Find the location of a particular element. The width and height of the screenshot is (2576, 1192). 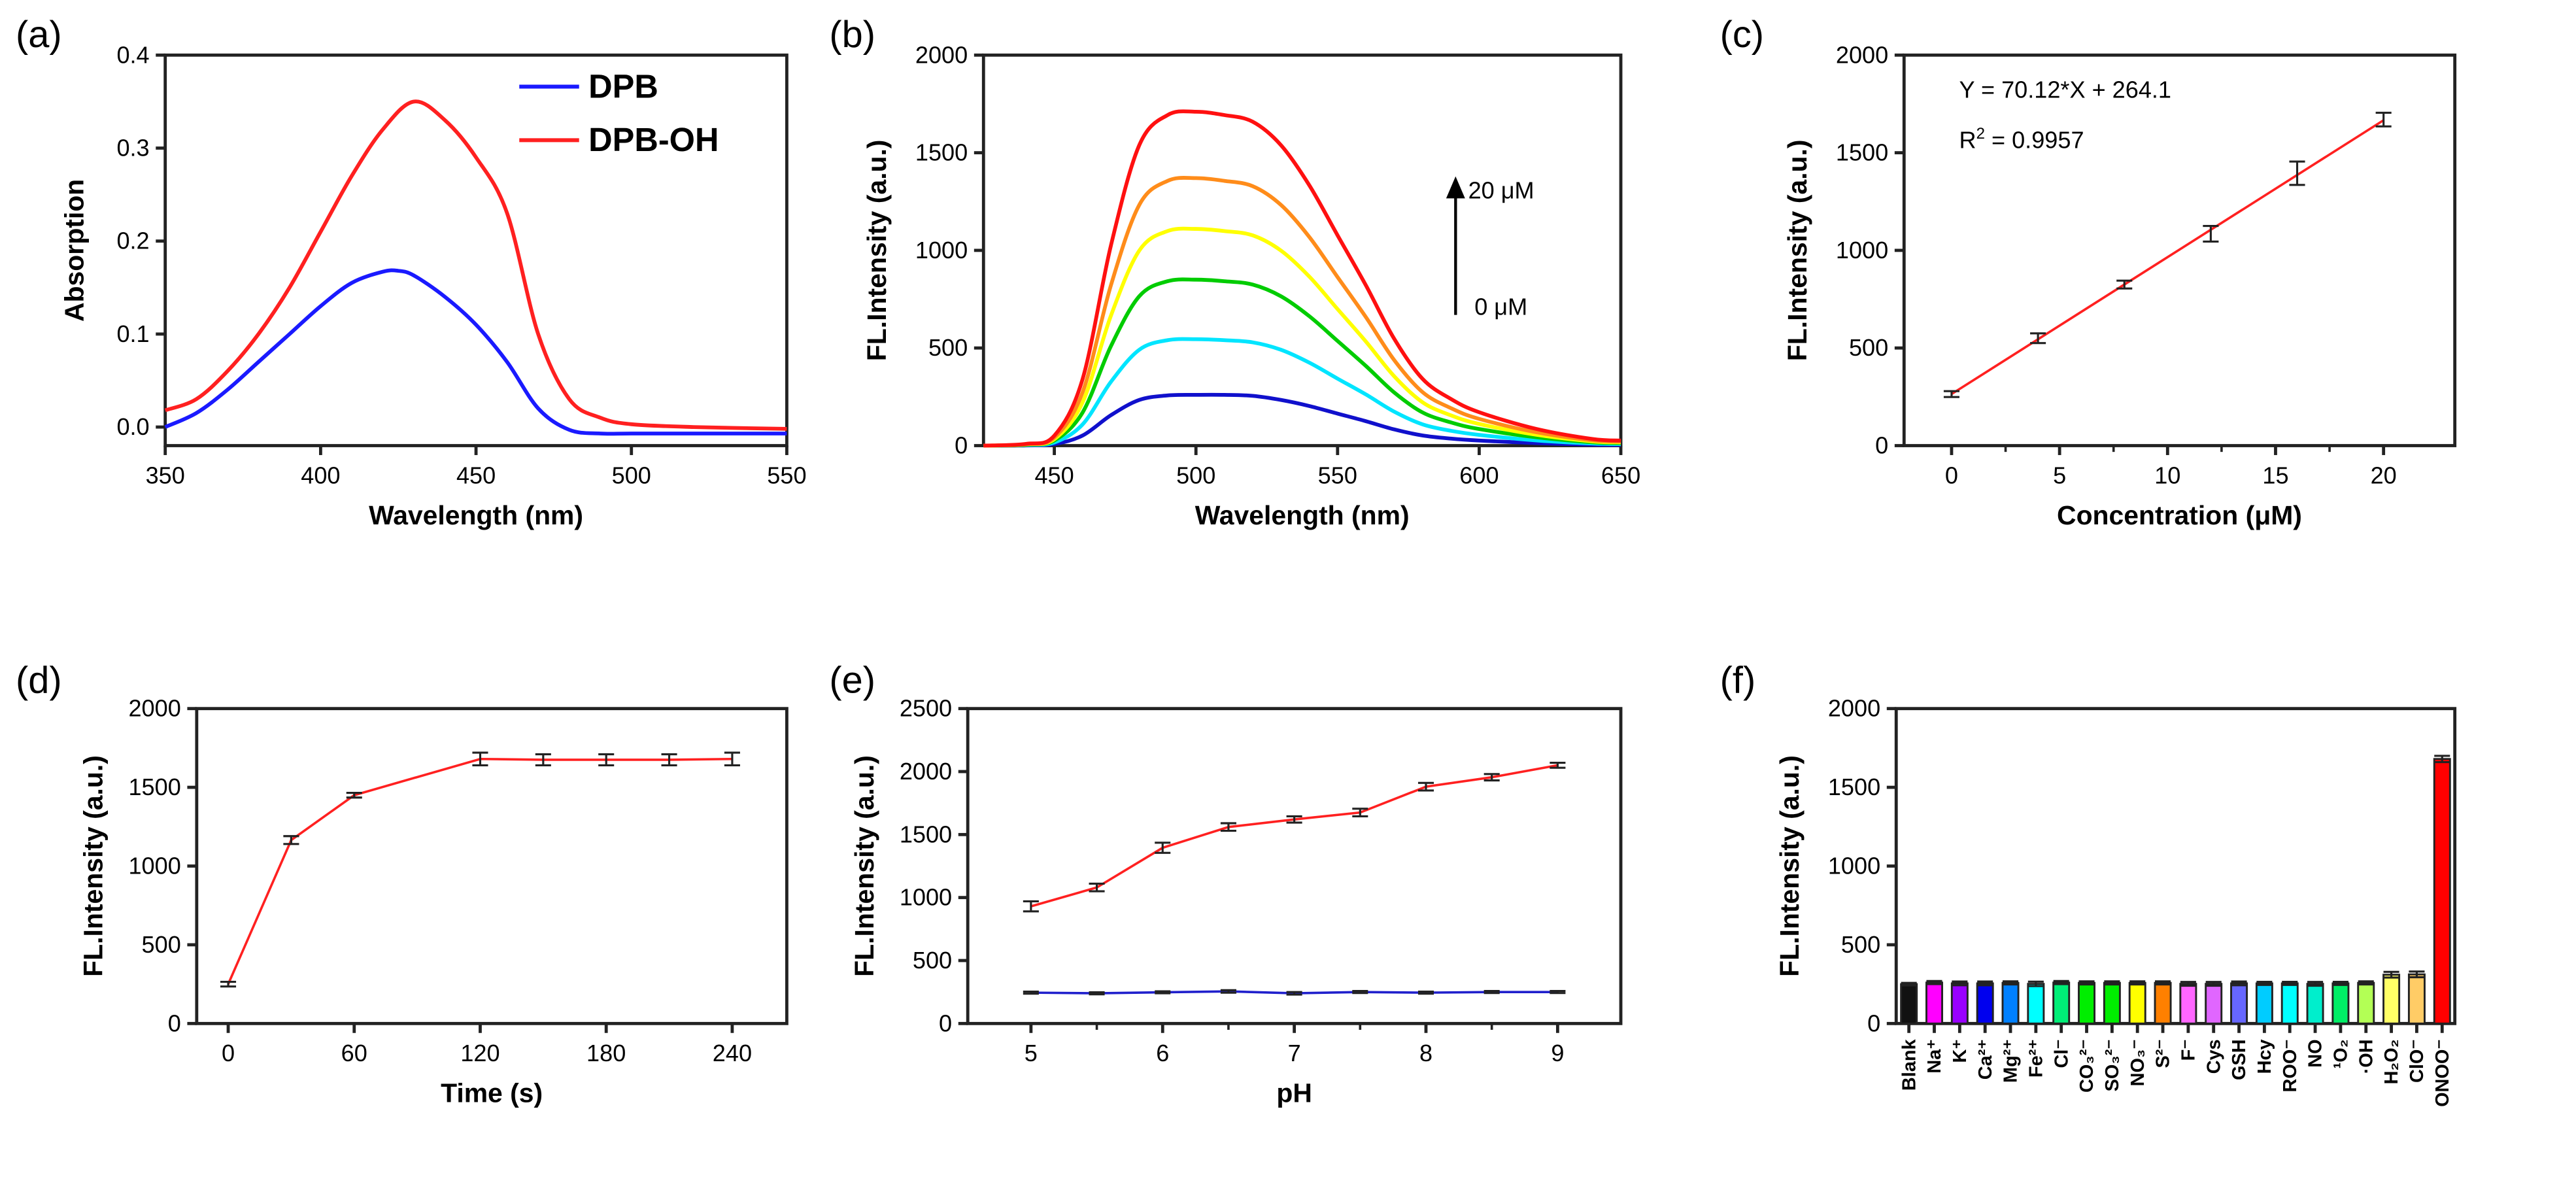

y-tick-label: 0.1 is located at coordinates (132, 333).